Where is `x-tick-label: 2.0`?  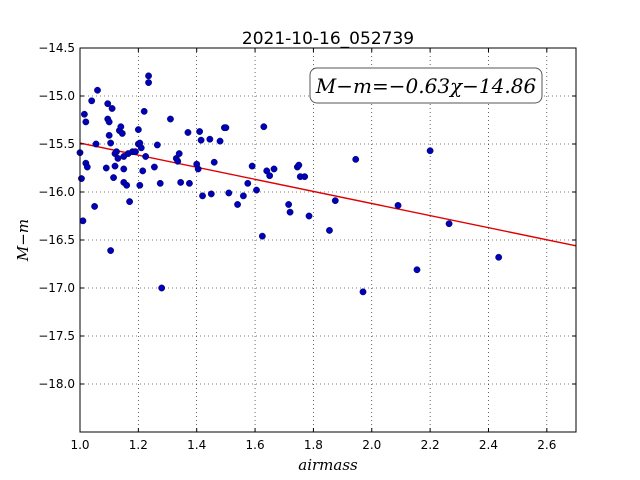 x-tick-label: 2.0 is located at coordinates (371, 445).